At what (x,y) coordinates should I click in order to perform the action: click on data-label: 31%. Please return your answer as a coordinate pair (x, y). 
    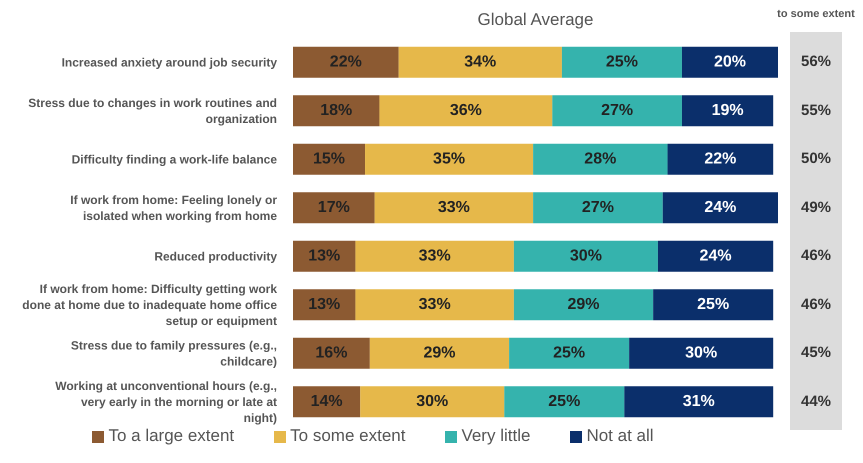
    Looking at the image, I should click on (698, 401).